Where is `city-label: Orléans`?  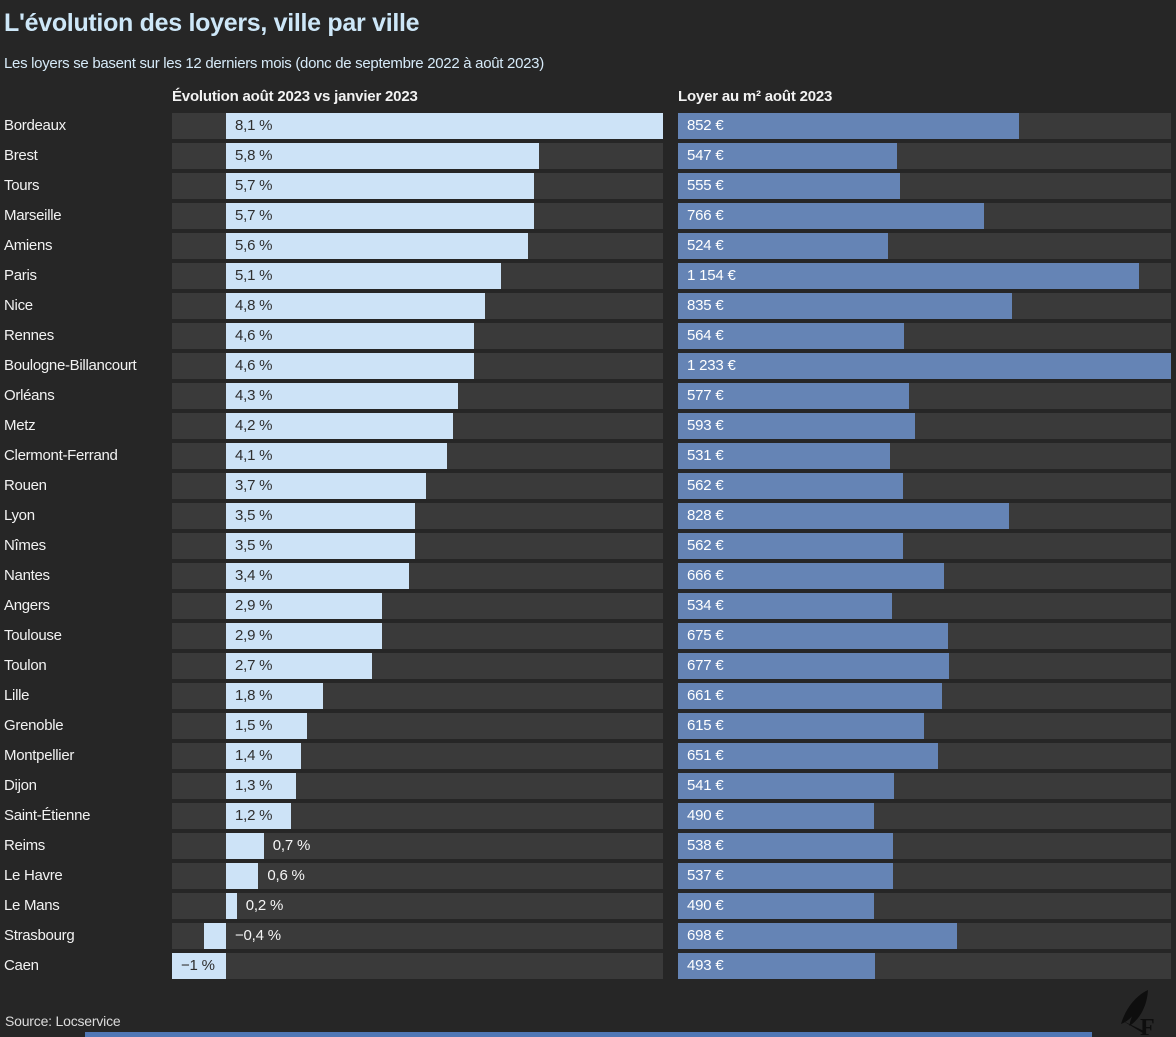 city-label: Orléans is located at coordinates (29, 395).